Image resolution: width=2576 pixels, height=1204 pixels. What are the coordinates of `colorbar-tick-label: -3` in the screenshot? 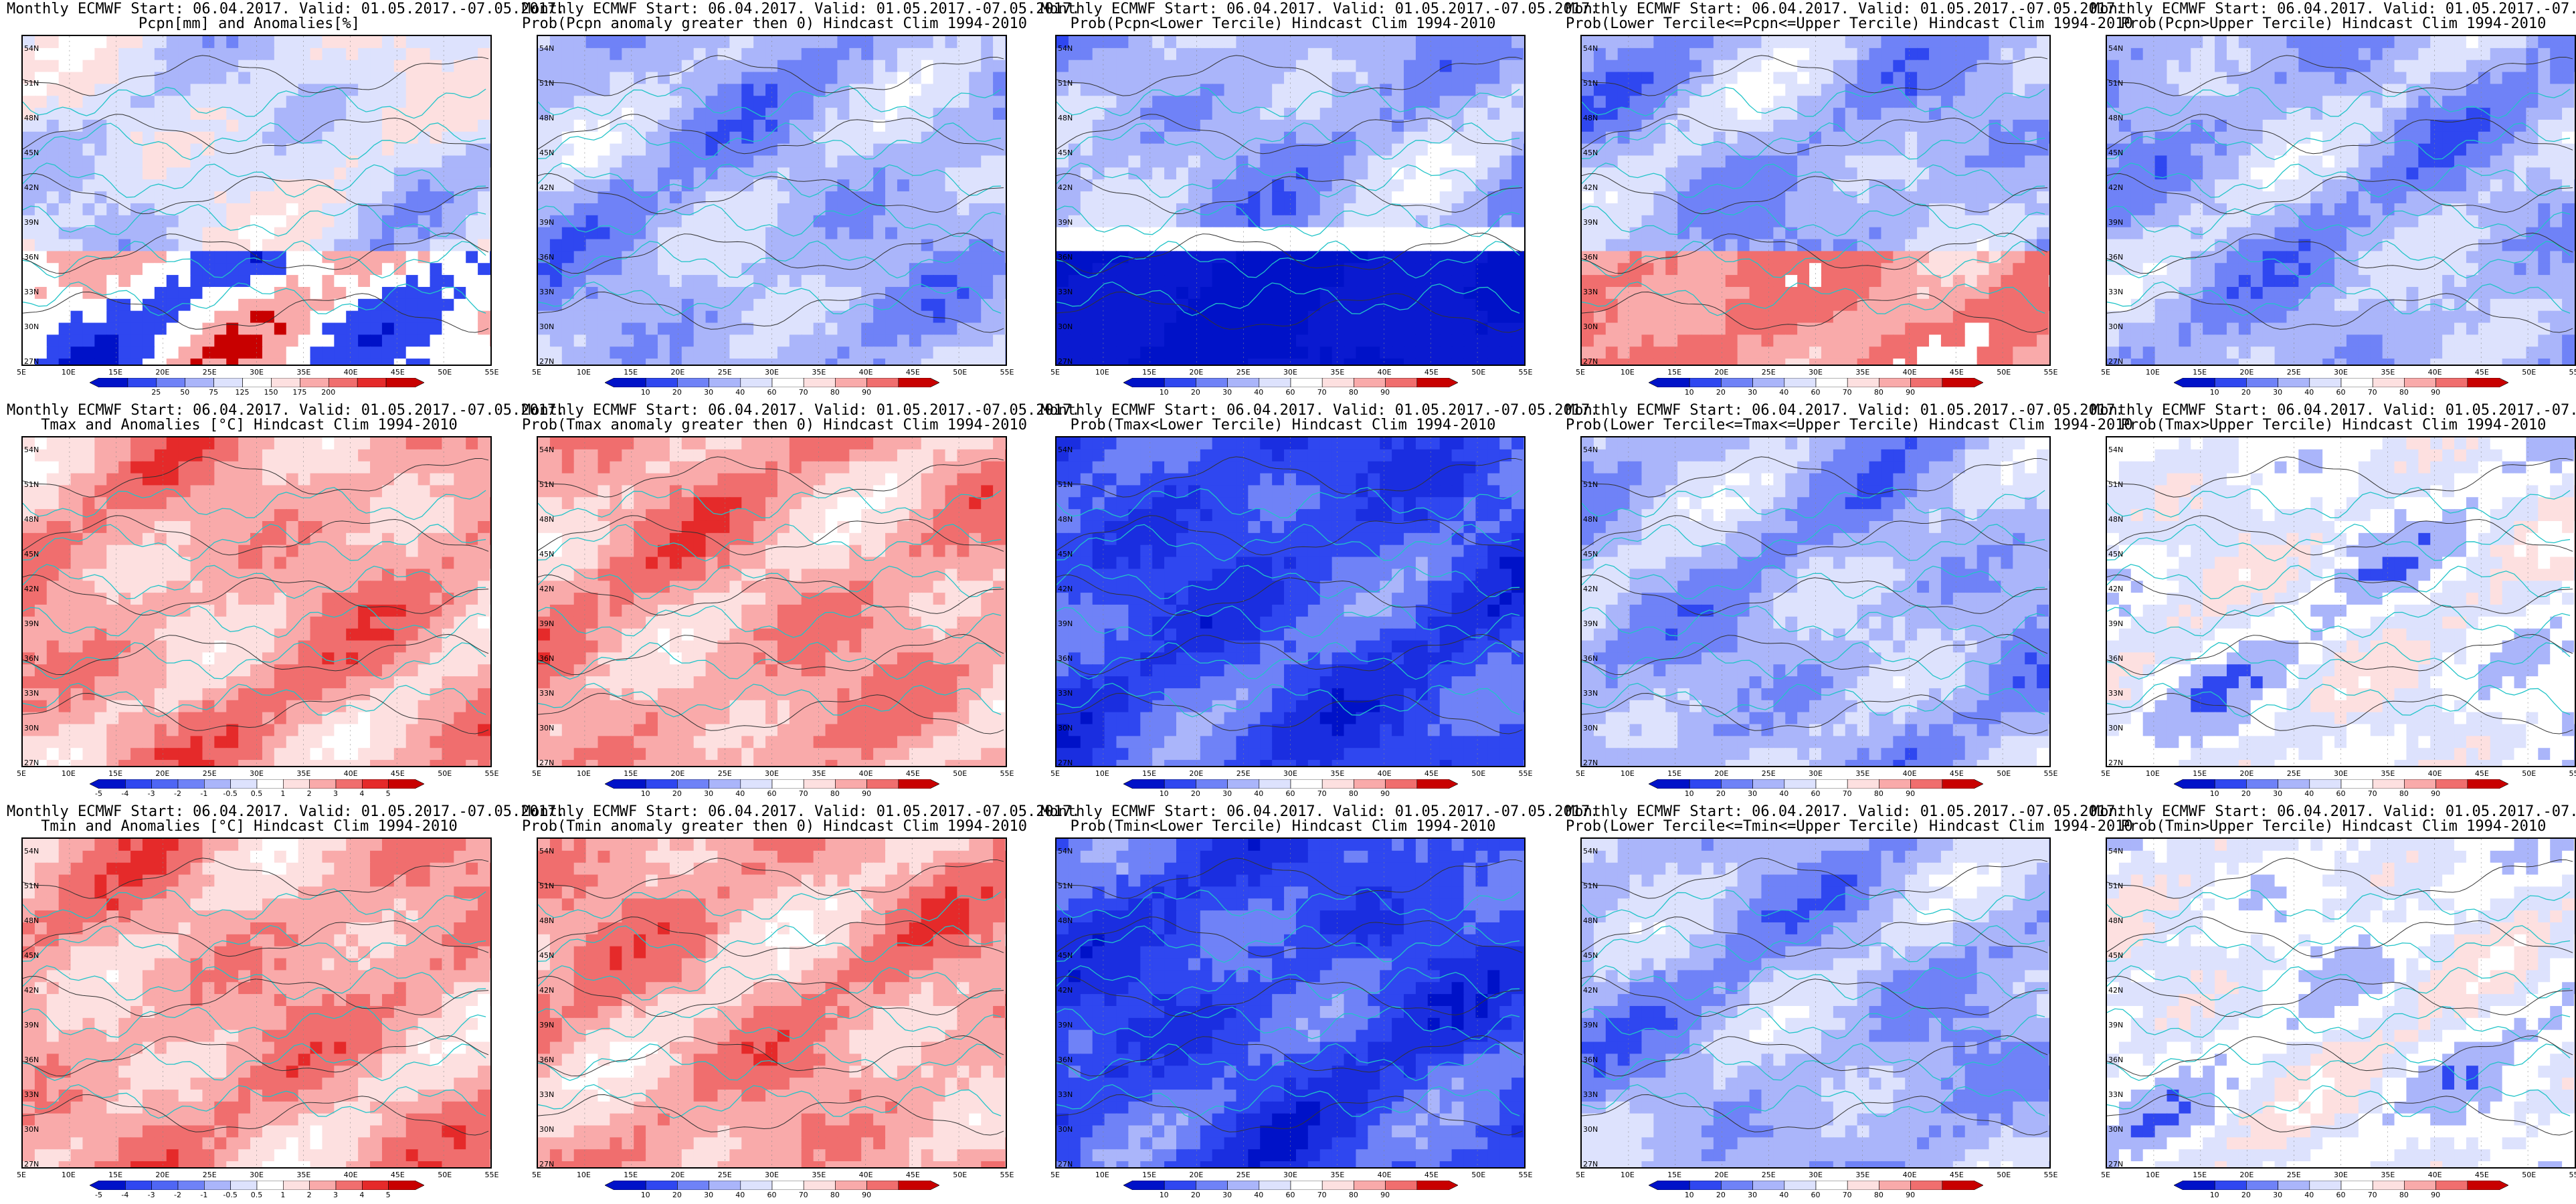 It's located at (151, 793).